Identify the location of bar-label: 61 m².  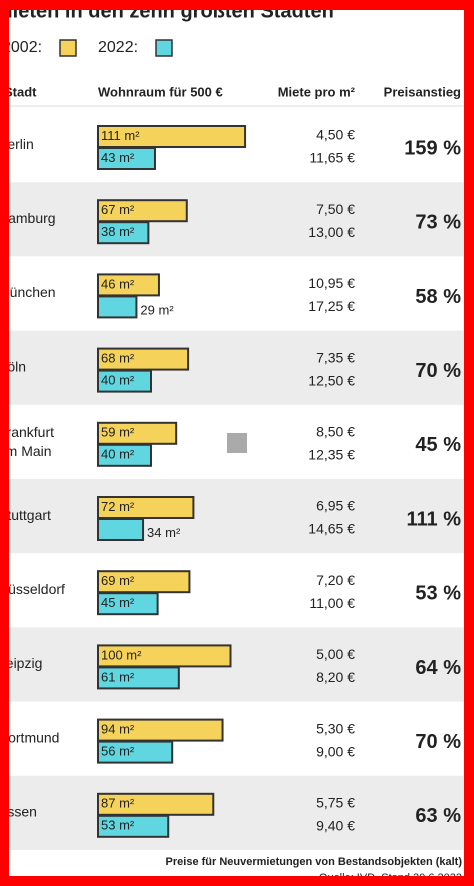
(118, 676).